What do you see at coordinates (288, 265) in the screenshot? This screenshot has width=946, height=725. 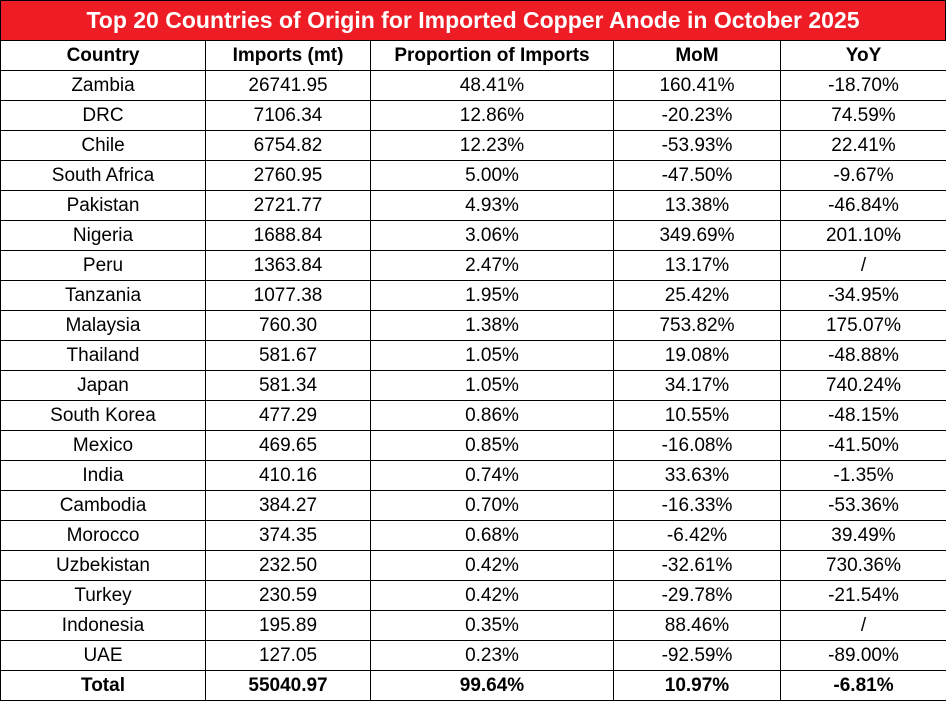 I see `table-cell: 1363.84` at bounding box center [288, 265].